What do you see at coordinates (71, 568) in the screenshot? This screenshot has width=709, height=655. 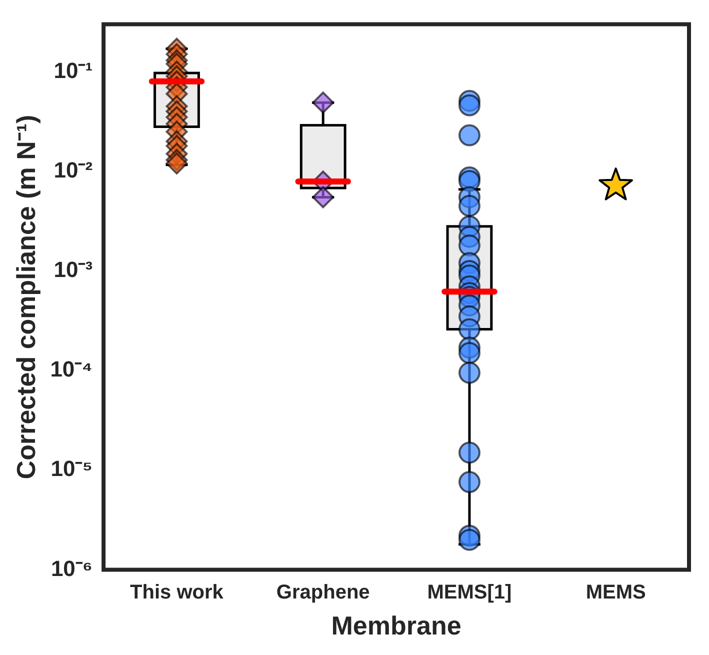 I see `y-tick-label: 10⁻⁶` at bounding box center [71, 568].